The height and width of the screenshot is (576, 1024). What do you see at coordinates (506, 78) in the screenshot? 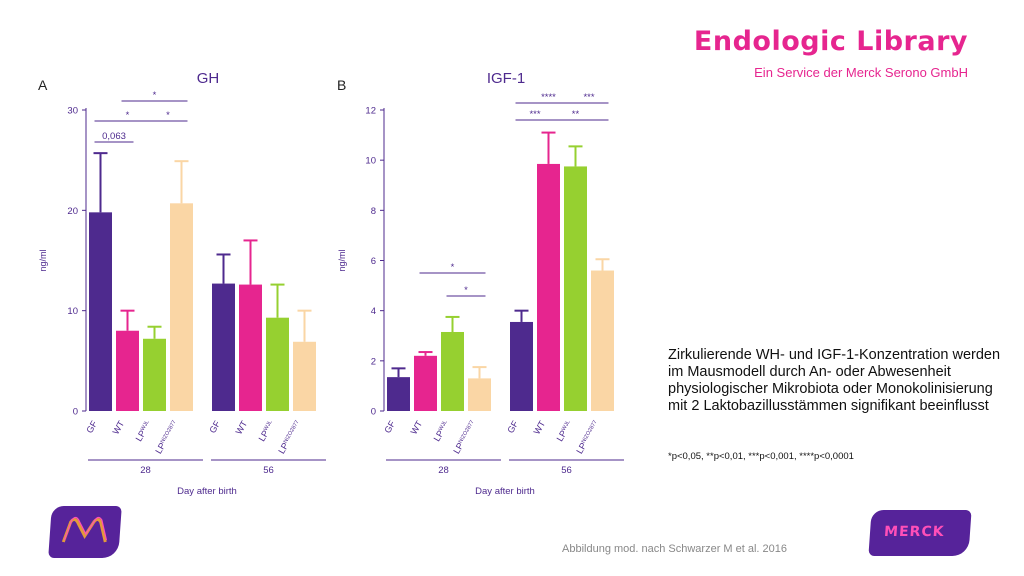
I see `chart-title: IGF-1` at bounding box center [506, 78].